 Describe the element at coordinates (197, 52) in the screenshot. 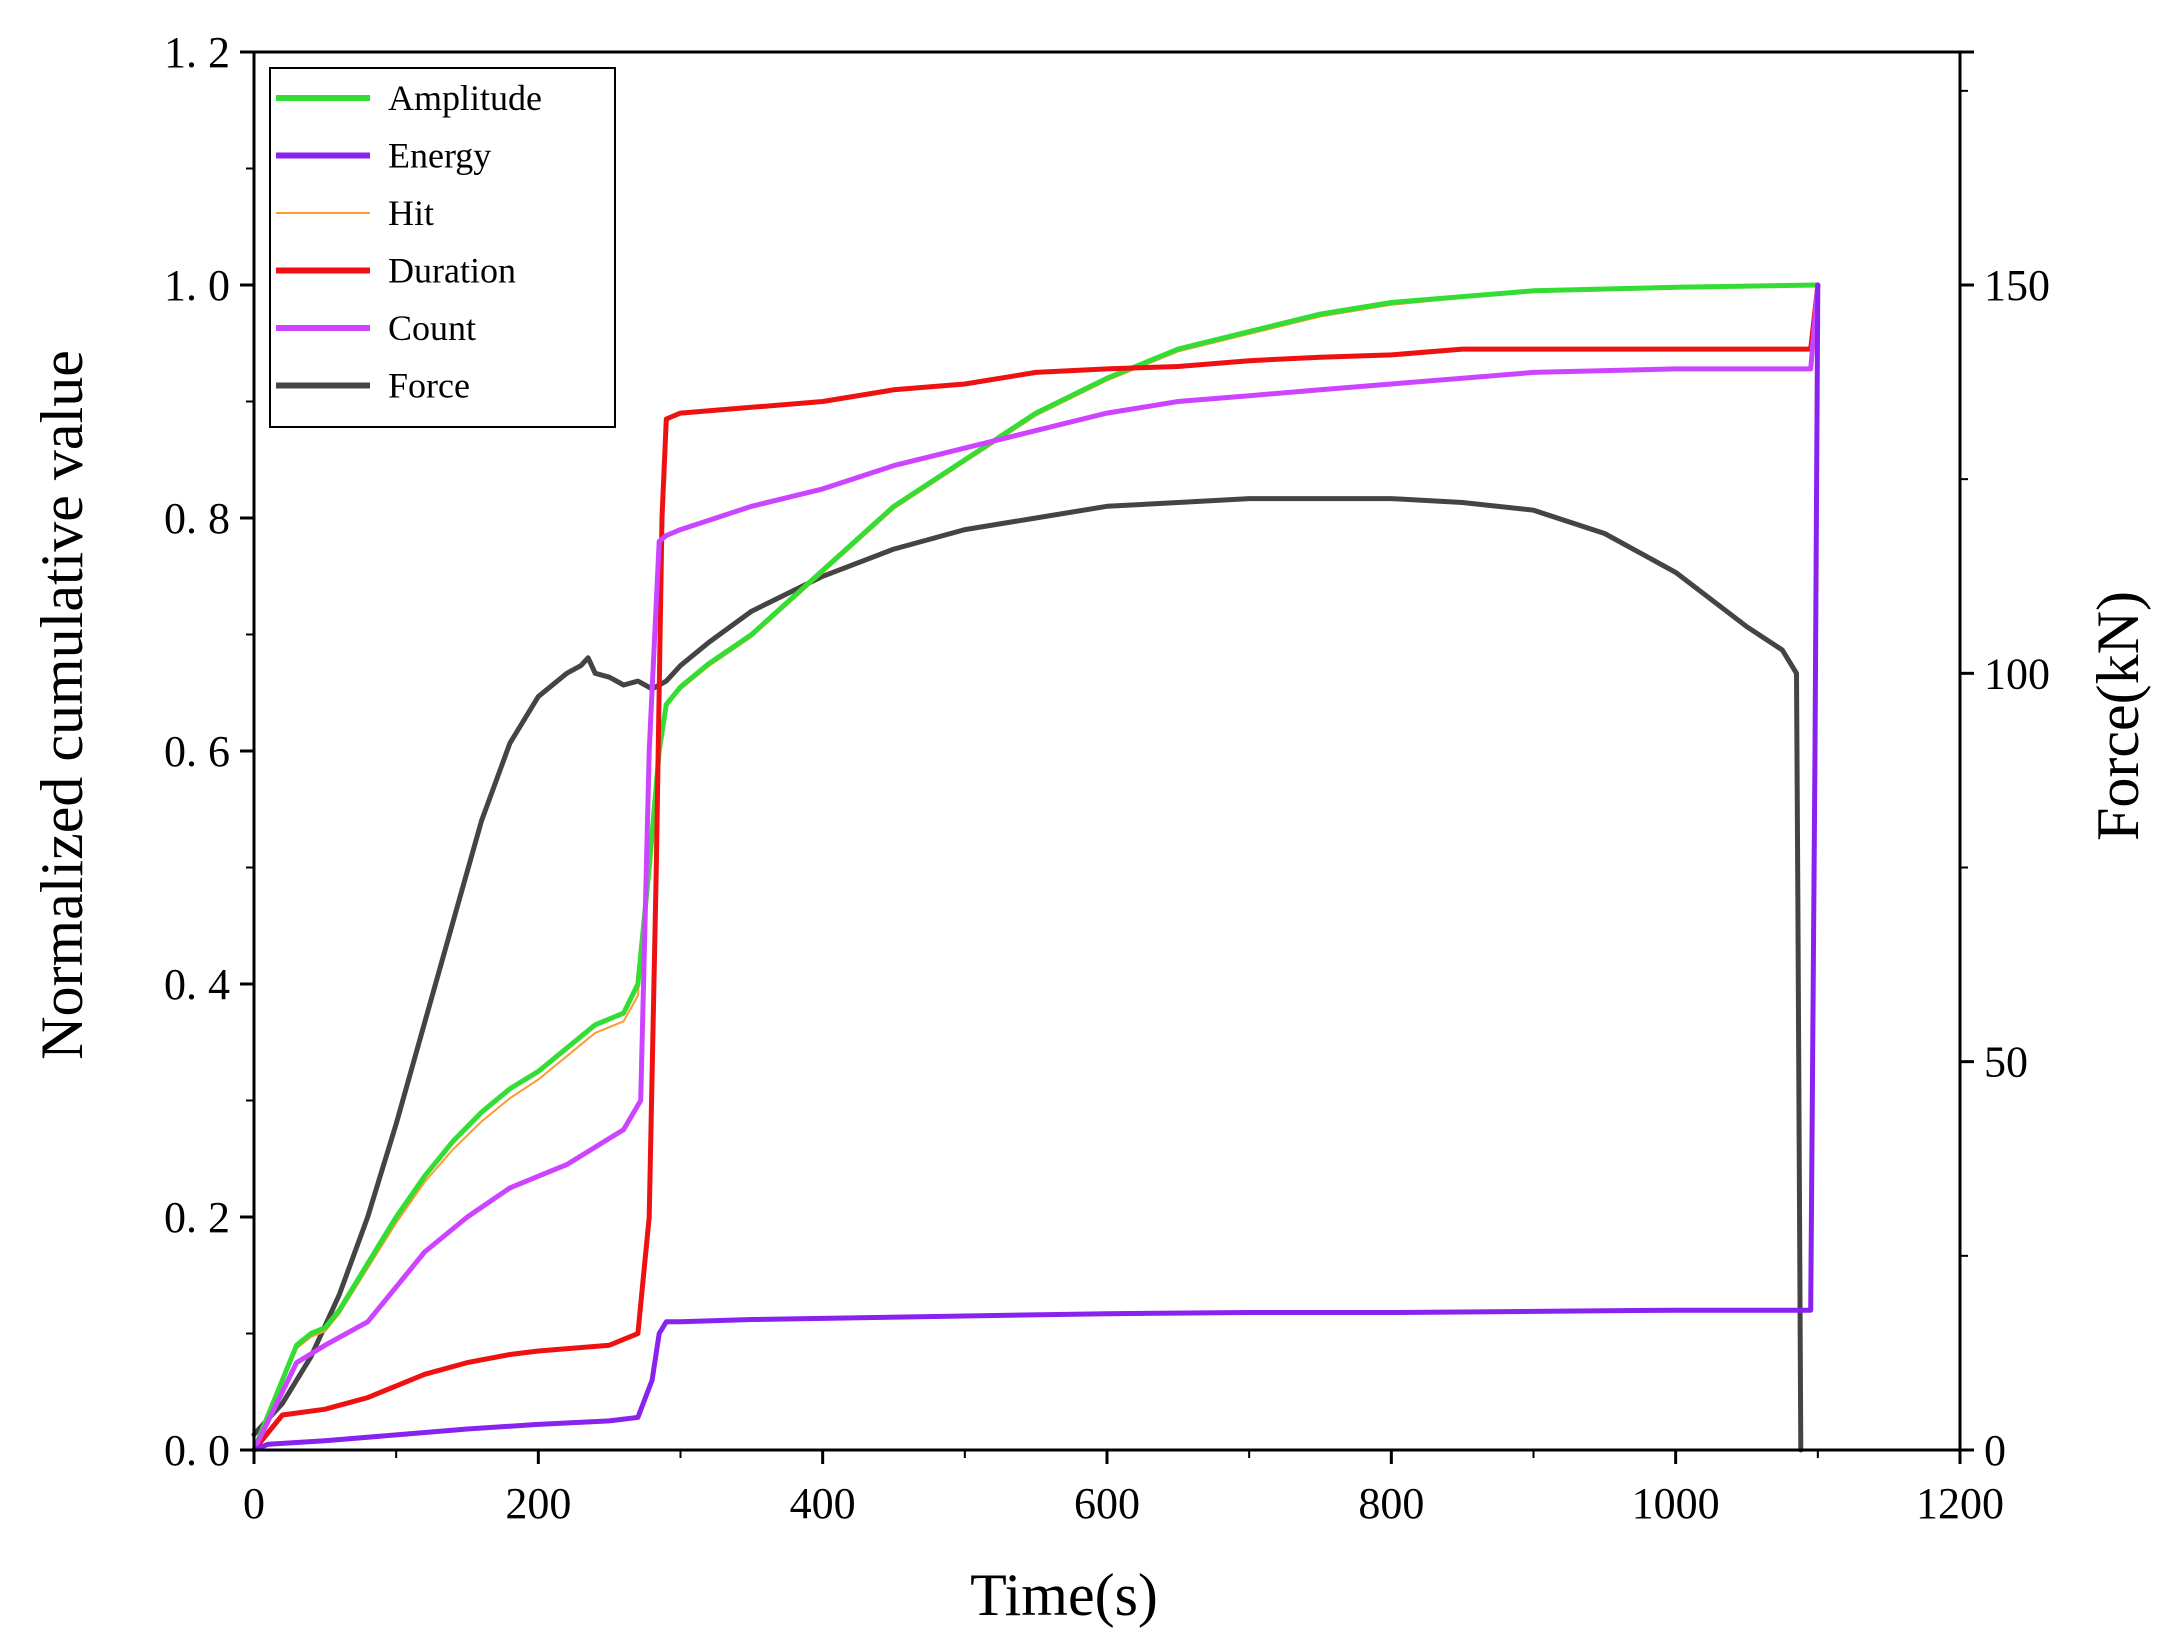

I see `y-tick-label: 1. 2` at that location.